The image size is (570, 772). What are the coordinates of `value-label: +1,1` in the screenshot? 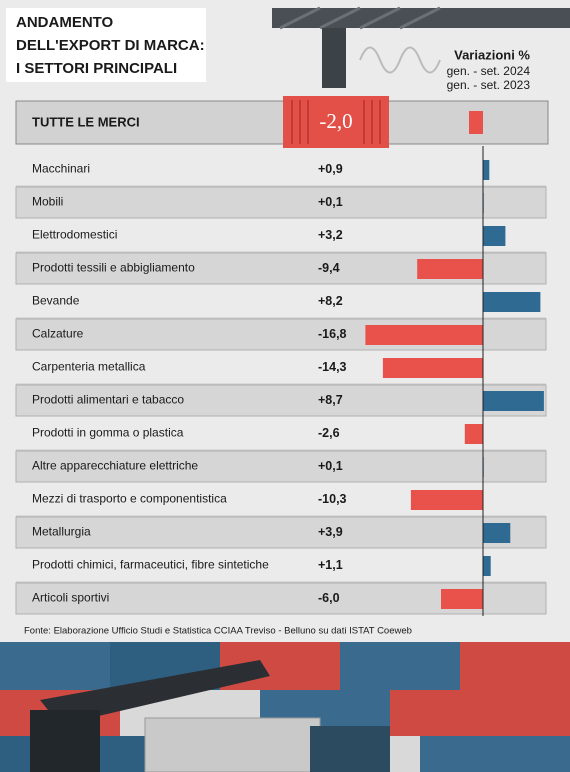 It's located at (330, 565).